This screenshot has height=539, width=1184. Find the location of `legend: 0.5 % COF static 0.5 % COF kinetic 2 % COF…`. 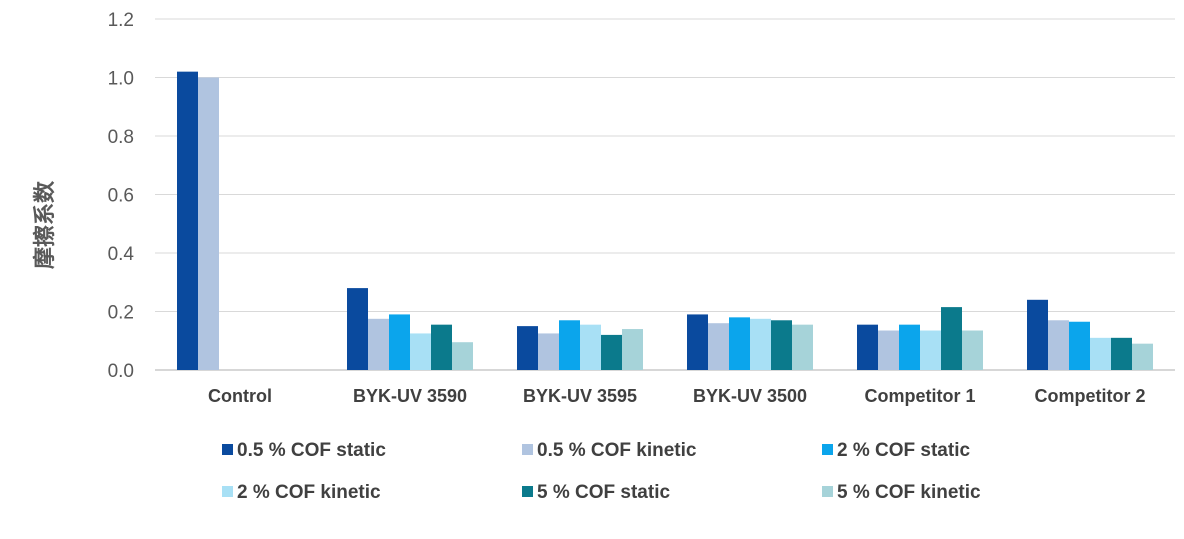

legend: 0.5 % COF static 0.5 % COF kinetic 2 % COF… is located at coordinates (601, 471).